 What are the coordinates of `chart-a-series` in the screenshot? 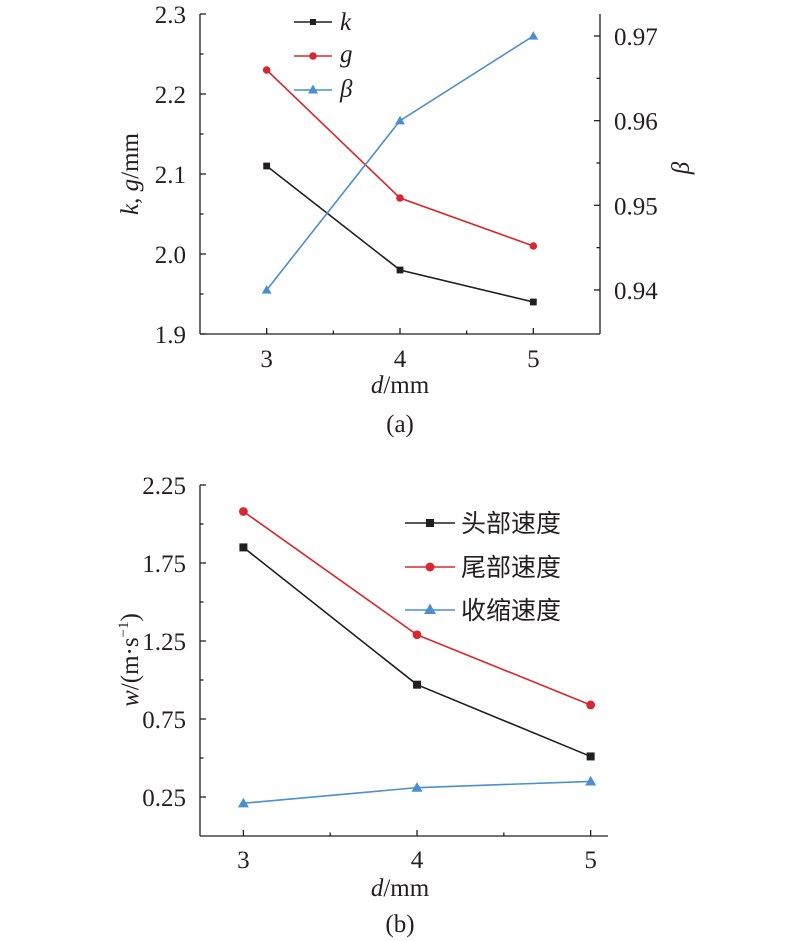 It's located at (400, 168).